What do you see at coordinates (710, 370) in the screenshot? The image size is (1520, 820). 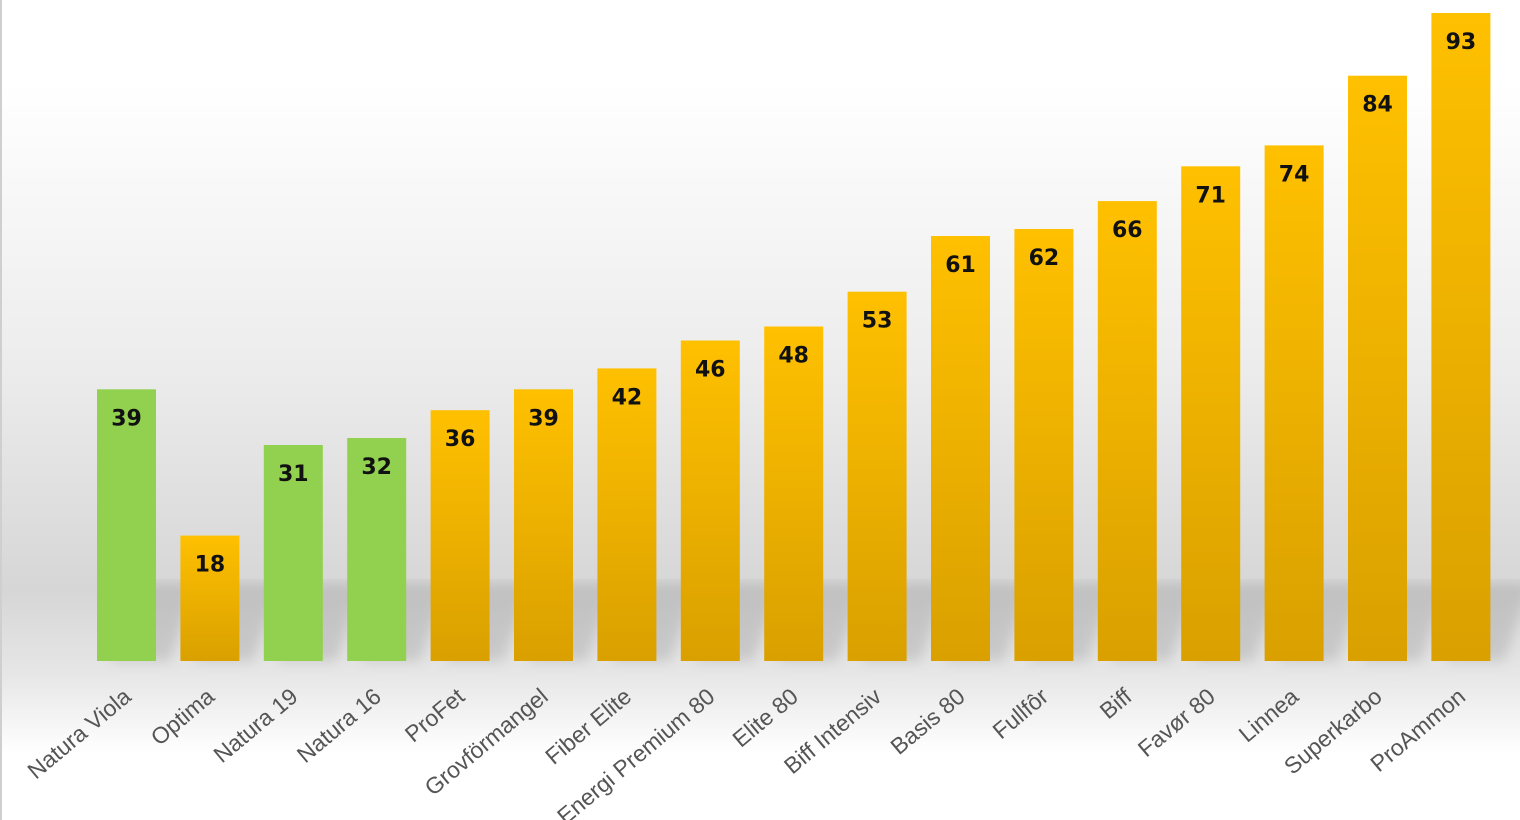 I see `data-label: 46` at bounding box center [710, 370].